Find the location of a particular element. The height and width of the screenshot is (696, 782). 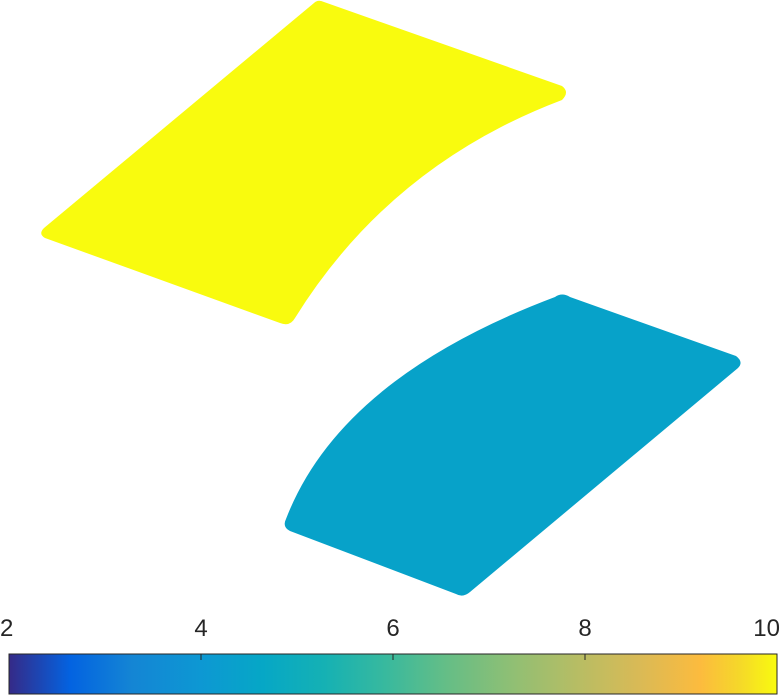

colorbar-tick-label: 8 is located at coordinates (584, 628).